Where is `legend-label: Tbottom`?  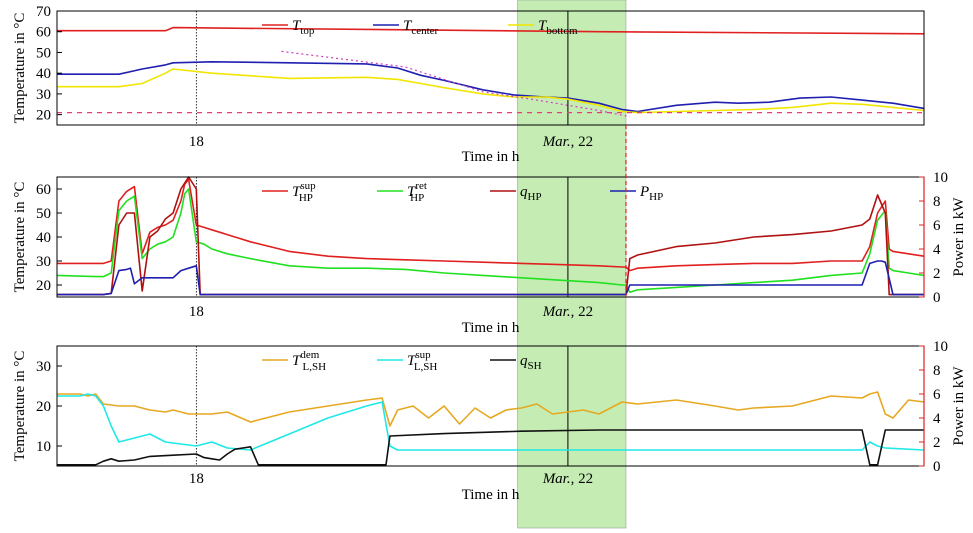 legend-label: Tbottom is located at coordinates (558, 27).